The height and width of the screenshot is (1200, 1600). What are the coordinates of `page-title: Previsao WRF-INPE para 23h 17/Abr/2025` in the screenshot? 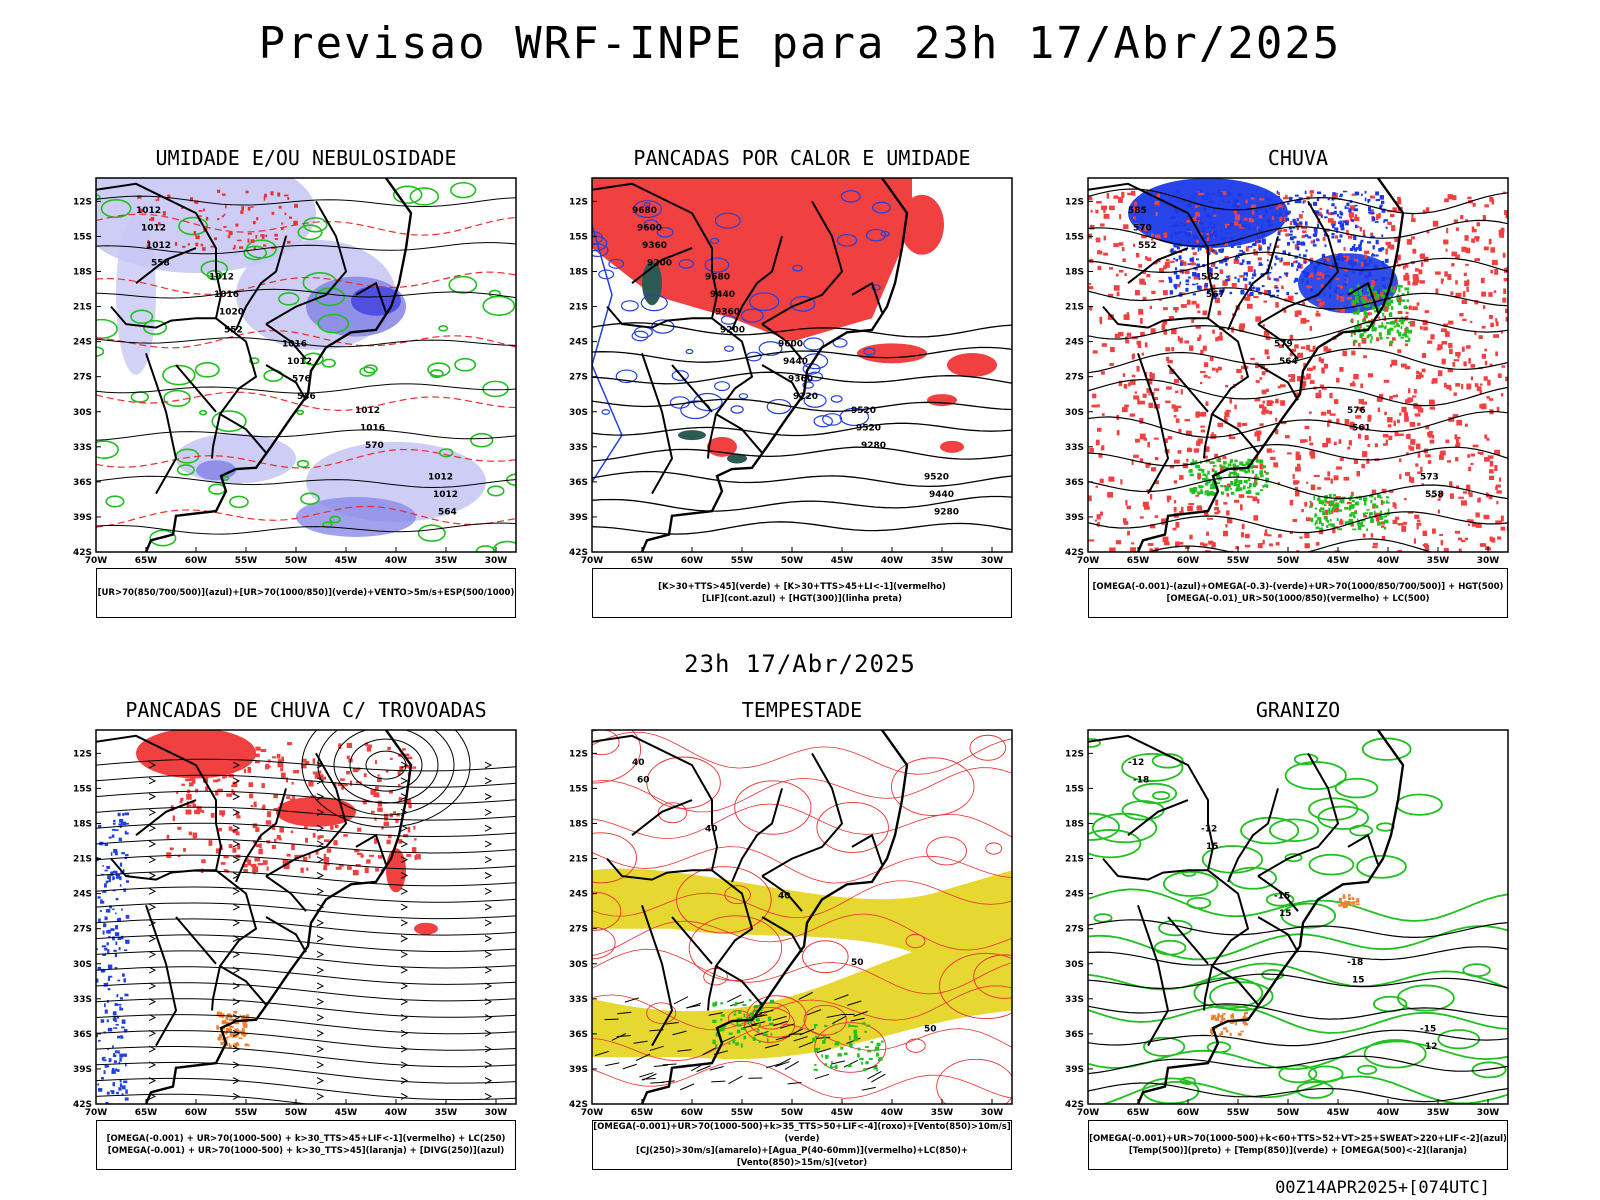 It's located at (800, 43).